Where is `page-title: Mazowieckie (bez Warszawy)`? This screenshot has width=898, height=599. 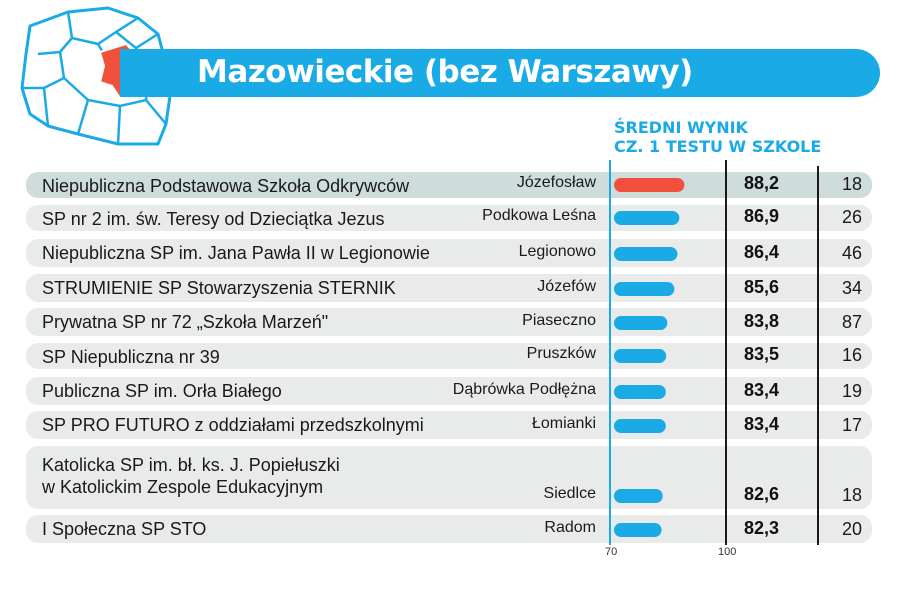 page-title: Mazowieckie (bez Warszawy) is located at coordinates (445, 72).